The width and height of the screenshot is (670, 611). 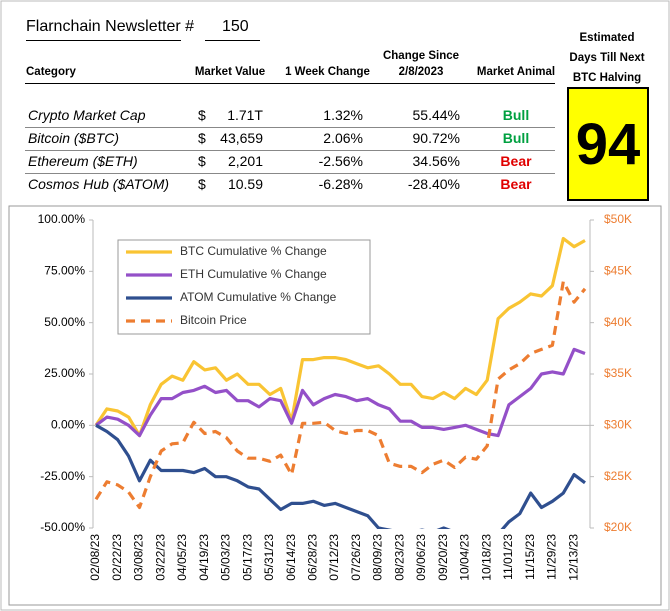 I want to click on halving-label: Estimated Days Till Next BTC Halving, so click(x=607, y=58).